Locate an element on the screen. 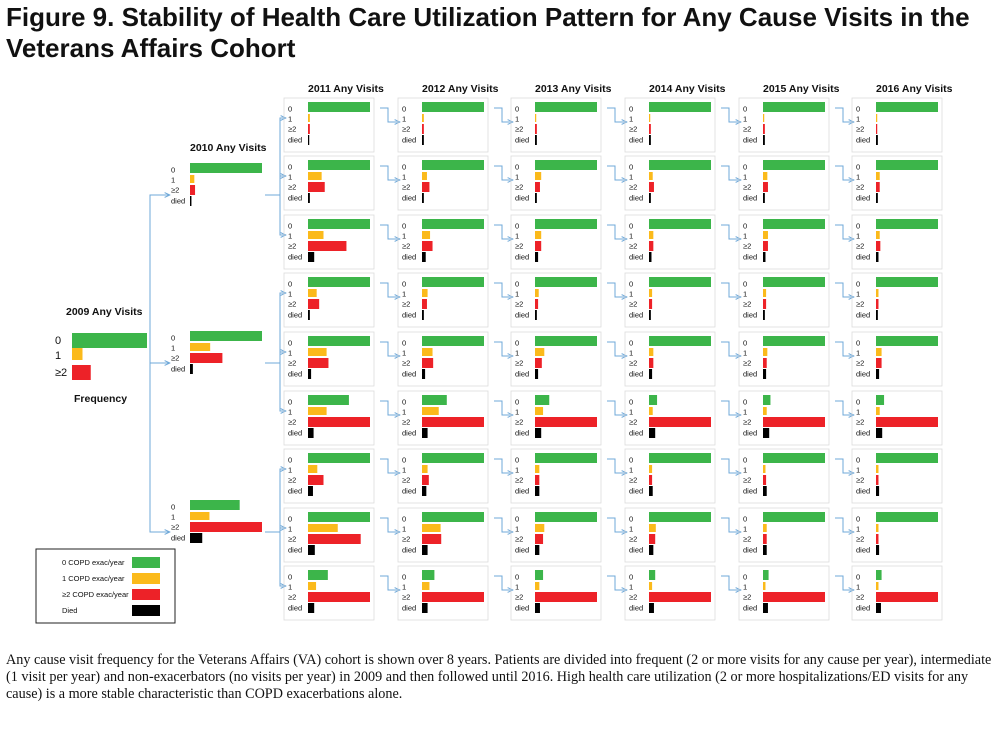  year-title-2014: 2014 Any Visits is located at coordinates (687, 89).